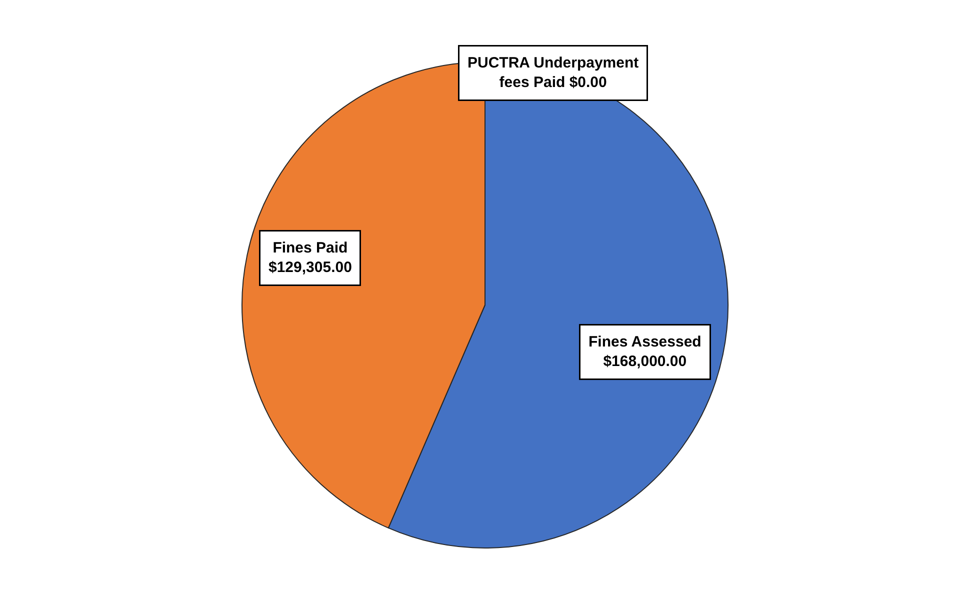  Describe the element at coordinates (645, 361) in the screenshot. I see `data-label: $168,000.00` at that location.